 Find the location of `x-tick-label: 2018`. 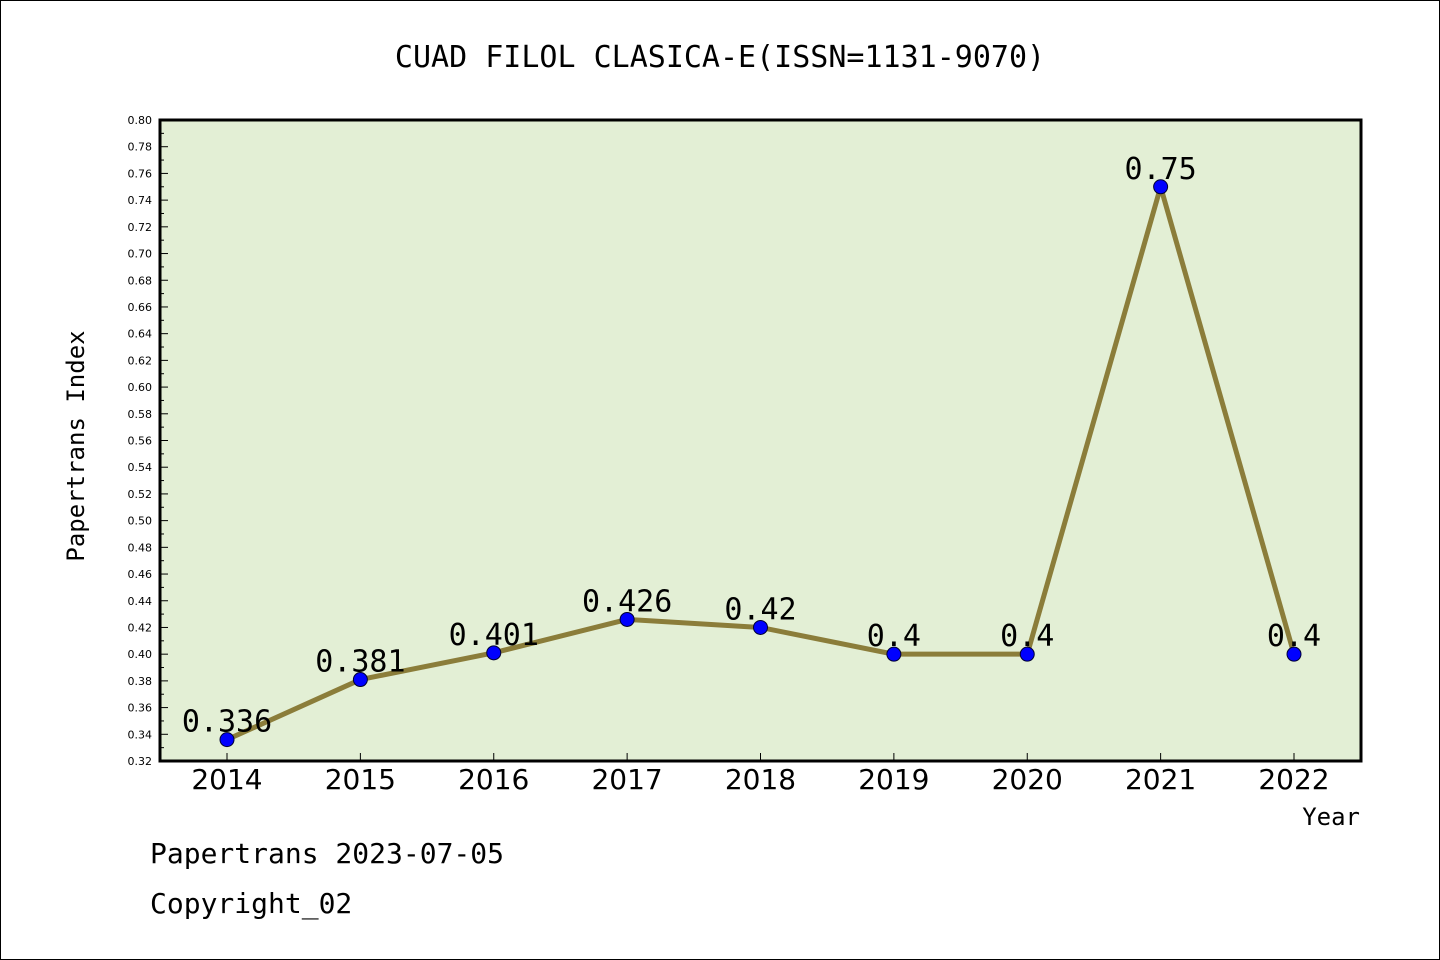

x-tick-label: 2018 is located at coordinates (760, 779).